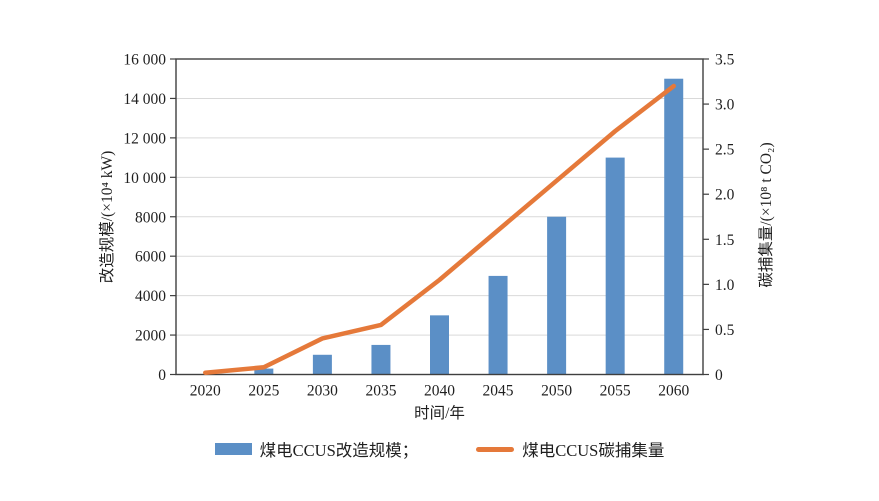  Describe the element at coordinates (725, 150) in the screenshot. I see `right-tick-label: 2.5` at that location.